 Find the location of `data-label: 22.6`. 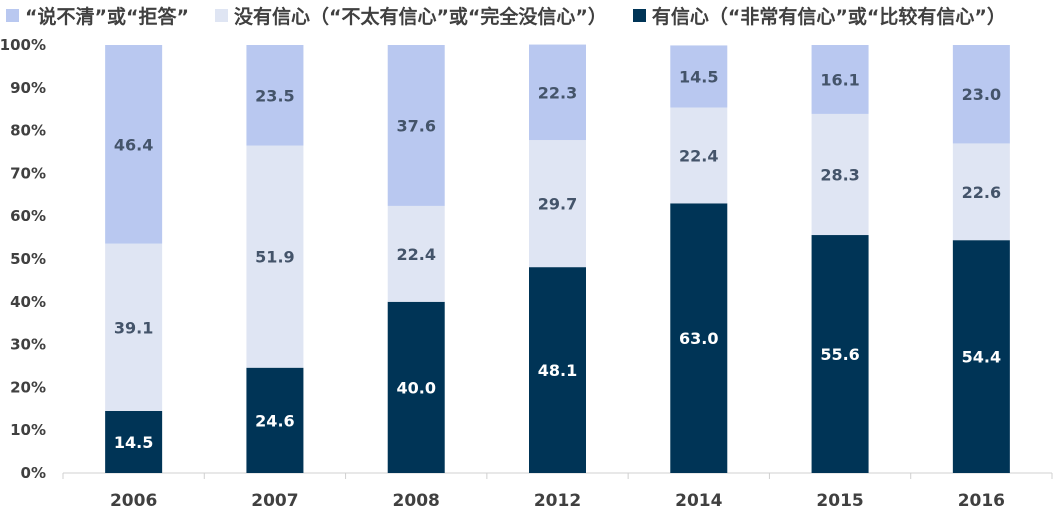

data-label: 22.6 is located at coordinates (981, 192).